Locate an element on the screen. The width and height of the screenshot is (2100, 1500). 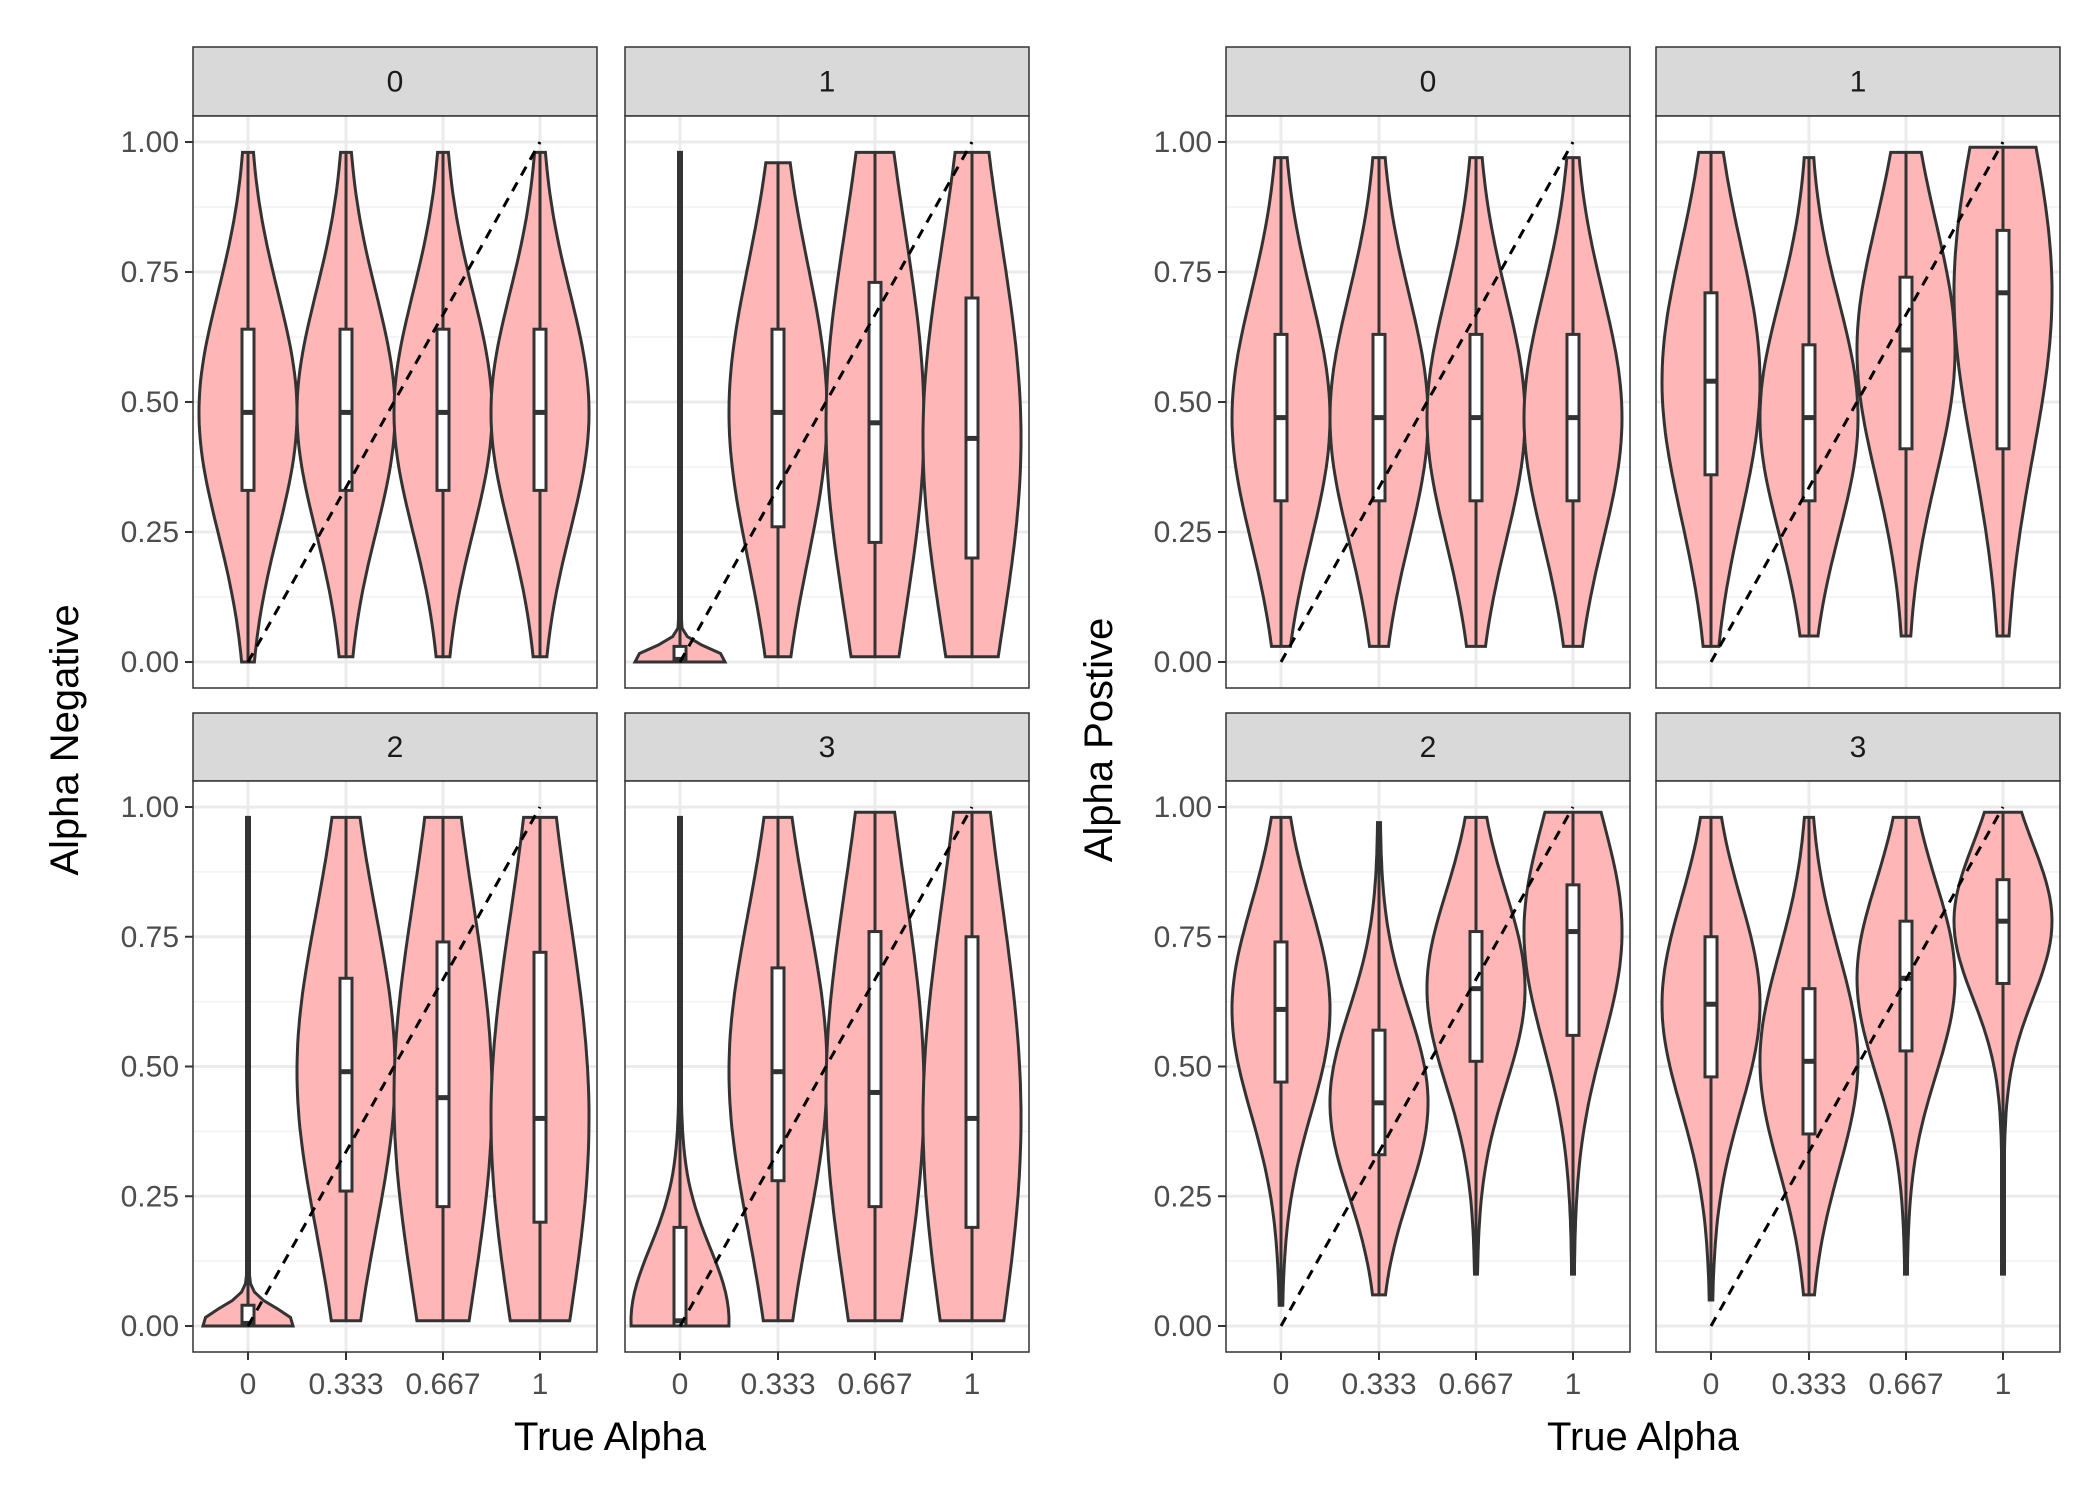
facet-panel-positive-1: 1 is located at coordinates (1858, 367).